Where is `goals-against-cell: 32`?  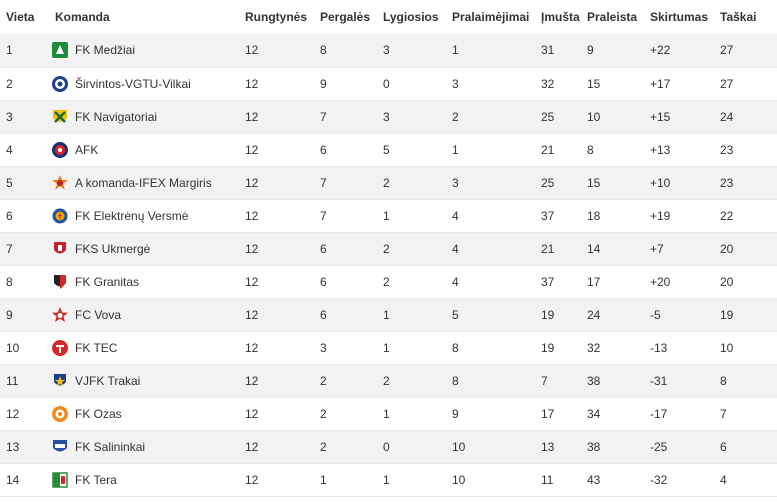 goals-against-cell: 32 is located at coordinates (612, 348).